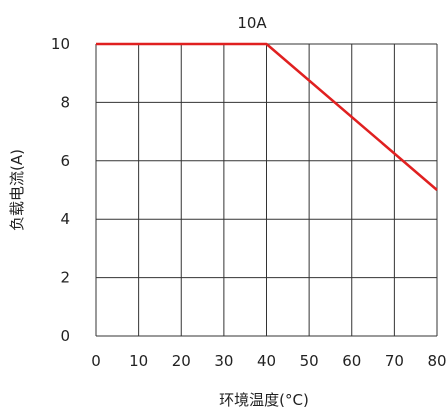 The height and width of the screenshot is (410, 447). Describe the element at coordinates (17, 190) in the screenshot. I see `y-axis-label: 负载电流(A)` at that location.